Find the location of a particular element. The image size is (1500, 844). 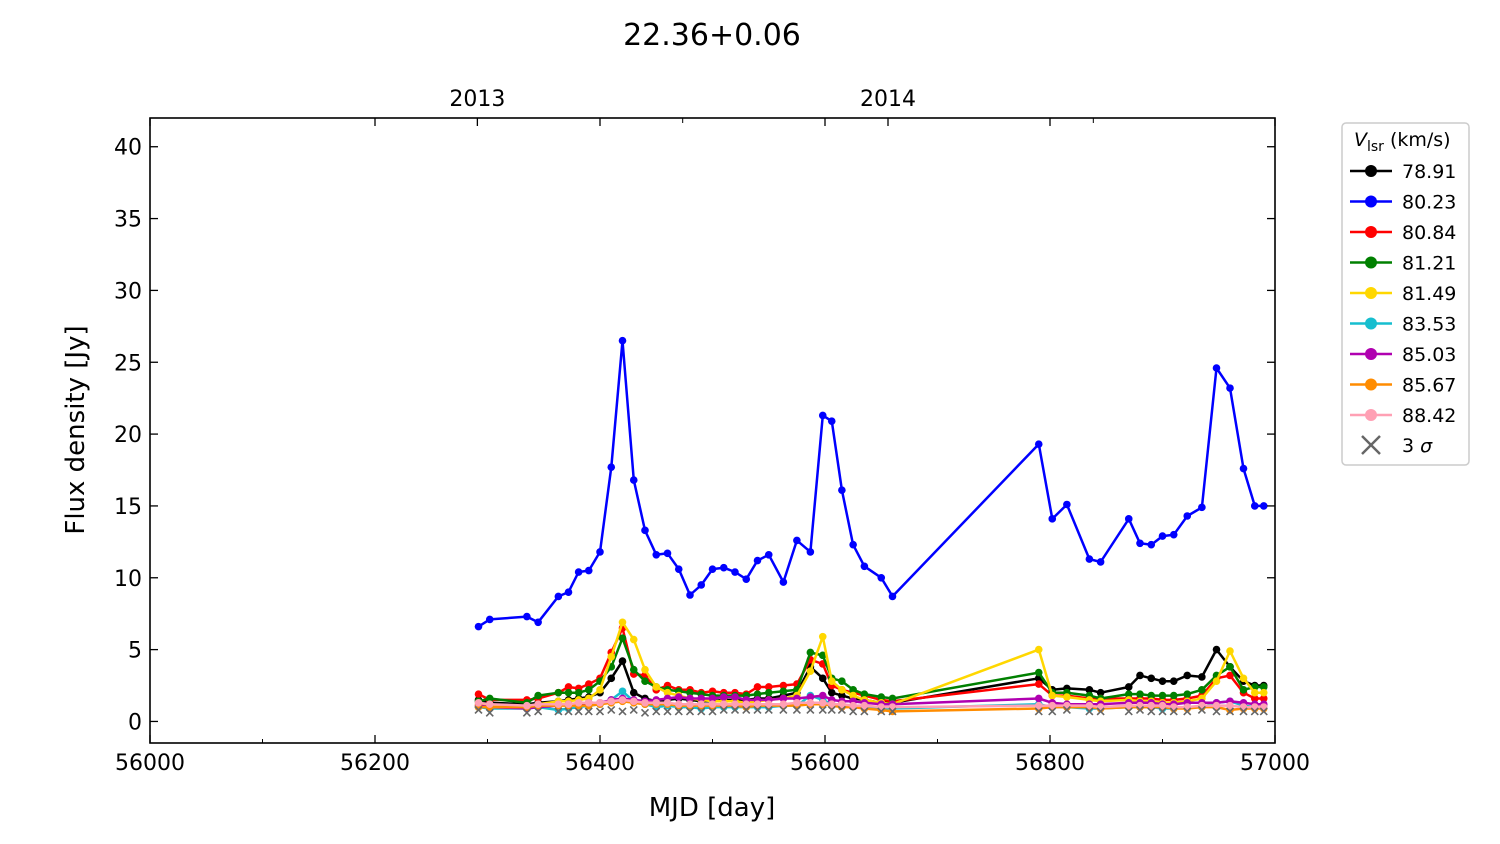

legend-label: 78.91 is located at coordinates (1429, 172).